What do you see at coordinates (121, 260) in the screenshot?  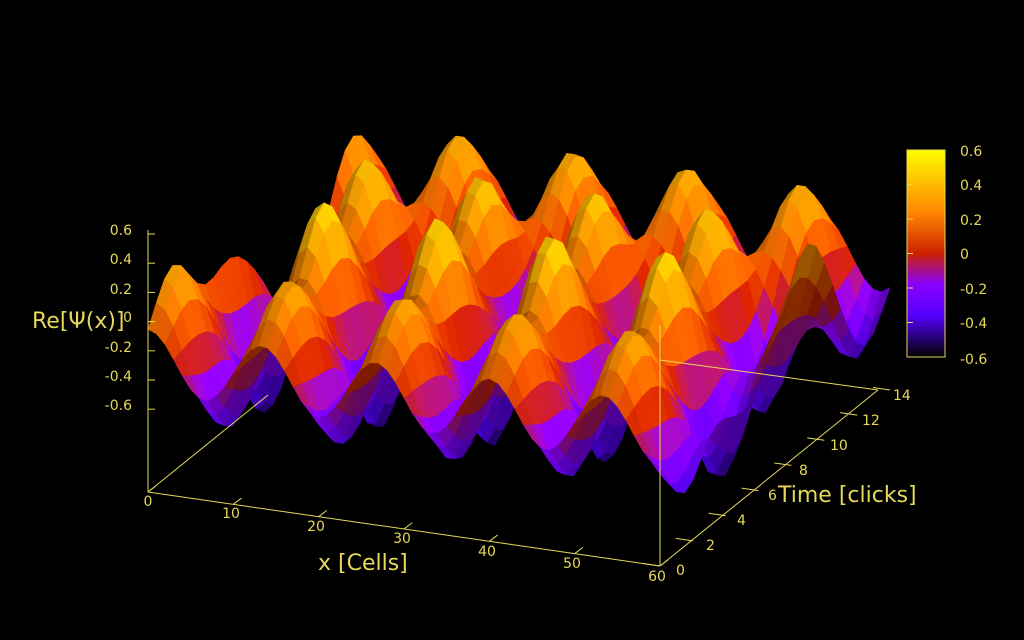 I see `z-tick-label: 0.4` at bounding box center [121, 260].